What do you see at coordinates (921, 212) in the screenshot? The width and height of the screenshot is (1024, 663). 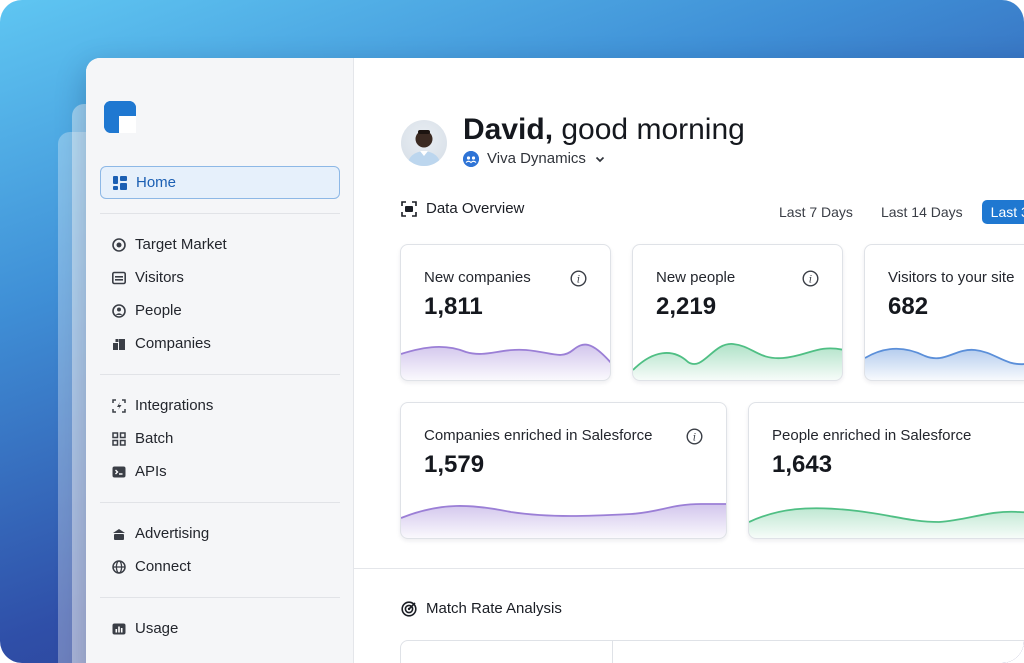 I see `range-option-14-days: Last 14 Days` at bounding box center [921, 212].